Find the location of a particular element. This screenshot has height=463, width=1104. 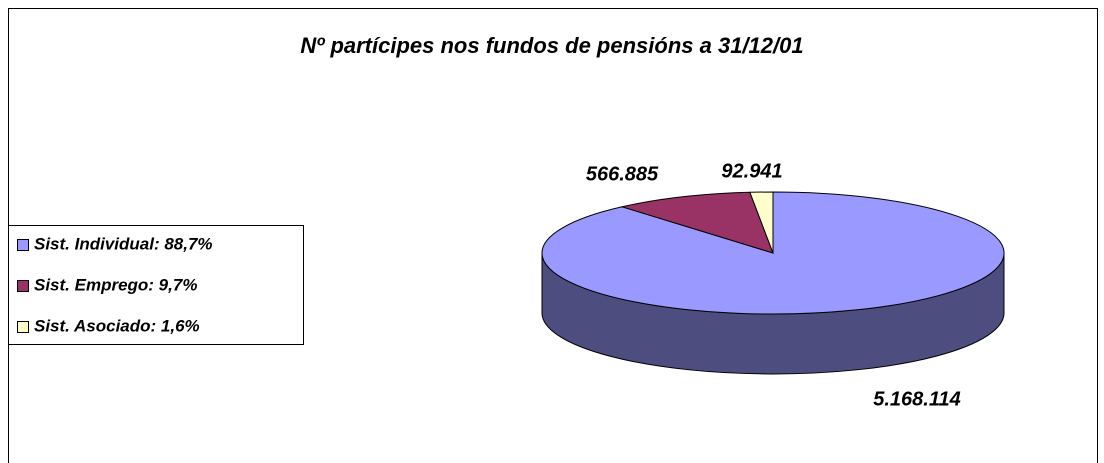

legend-label: Sist. Emprego: 9,7% is located at coordinates (115, 284).